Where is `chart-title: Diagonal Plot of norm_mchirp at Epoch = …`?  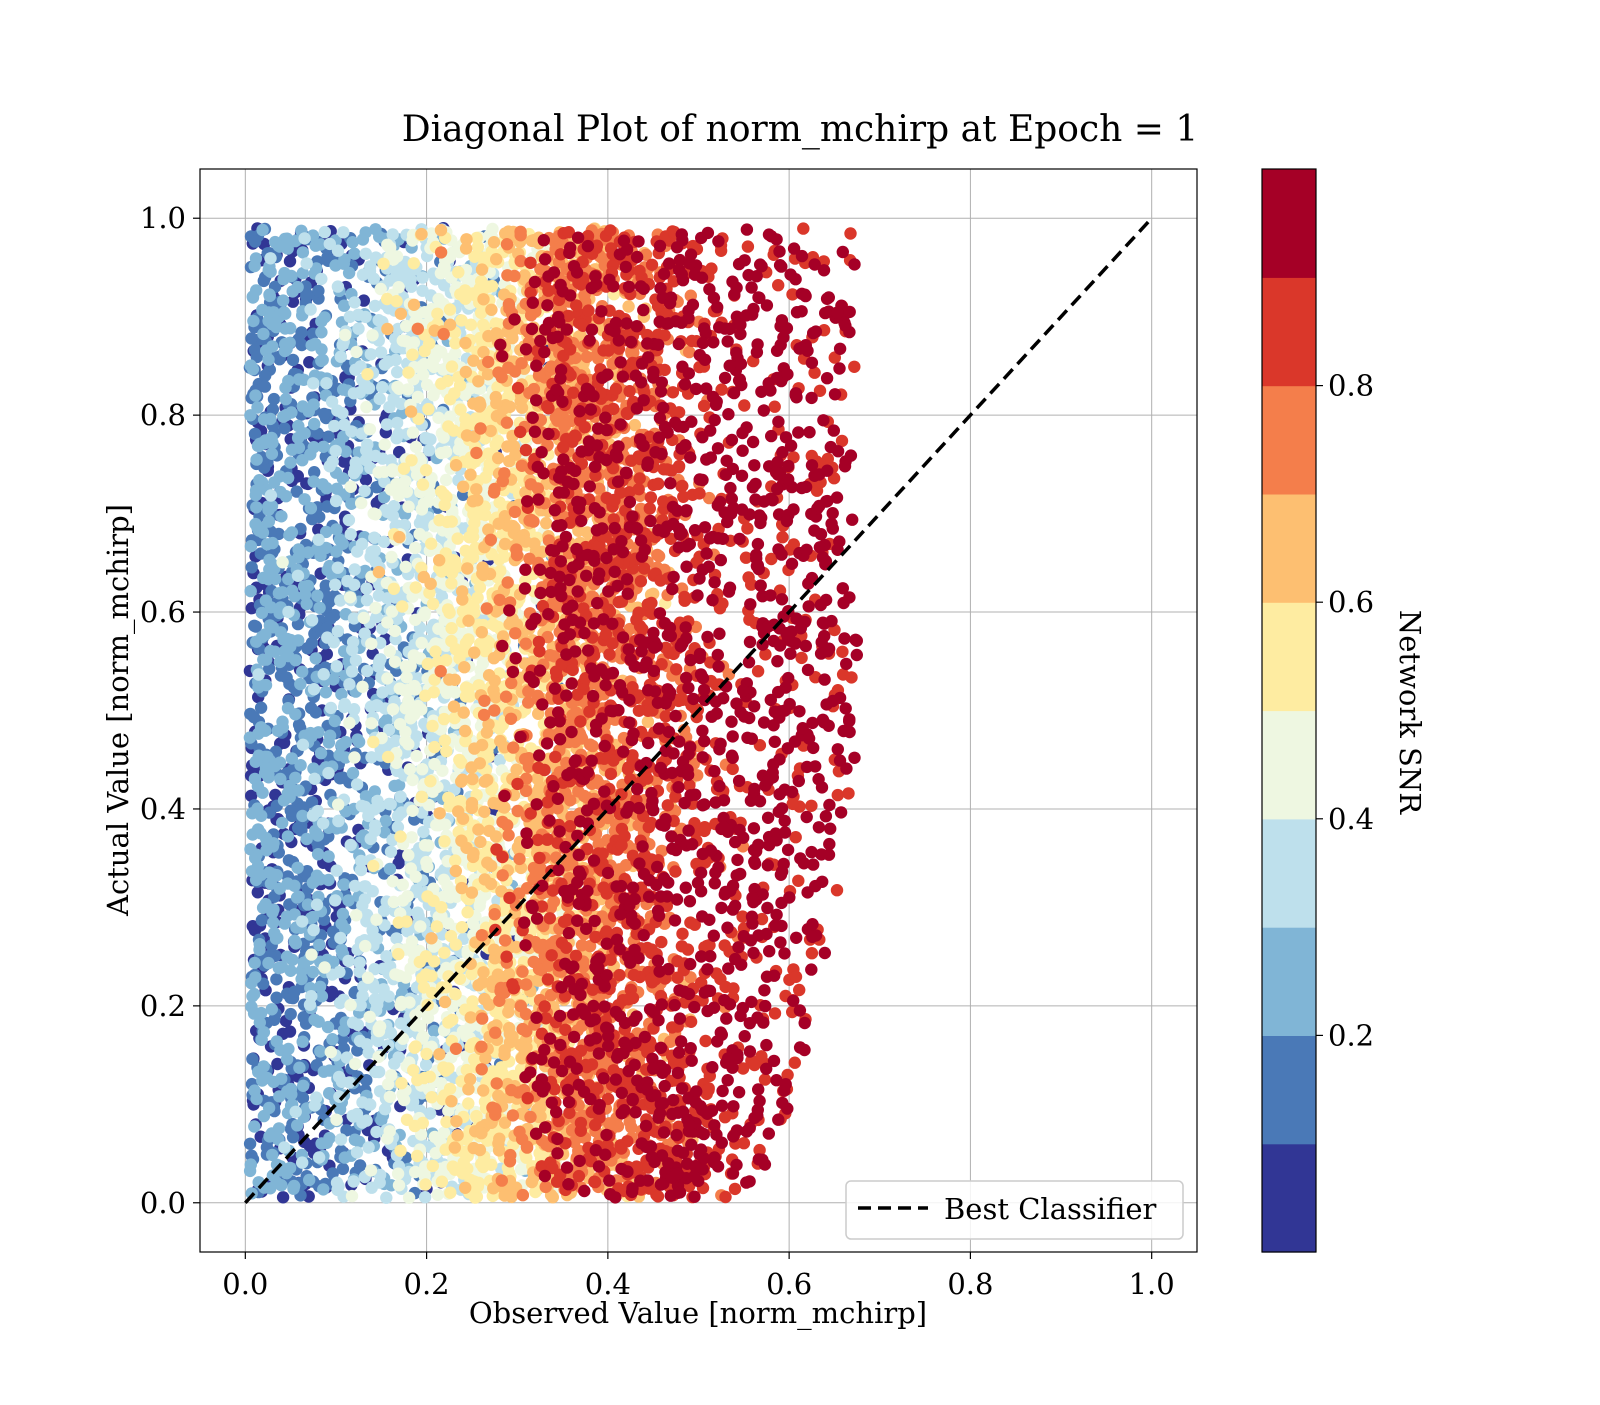 chart-title: Diagonal Plot of norm_mchirp at Epoch = … is located at coordinates (800, 129).